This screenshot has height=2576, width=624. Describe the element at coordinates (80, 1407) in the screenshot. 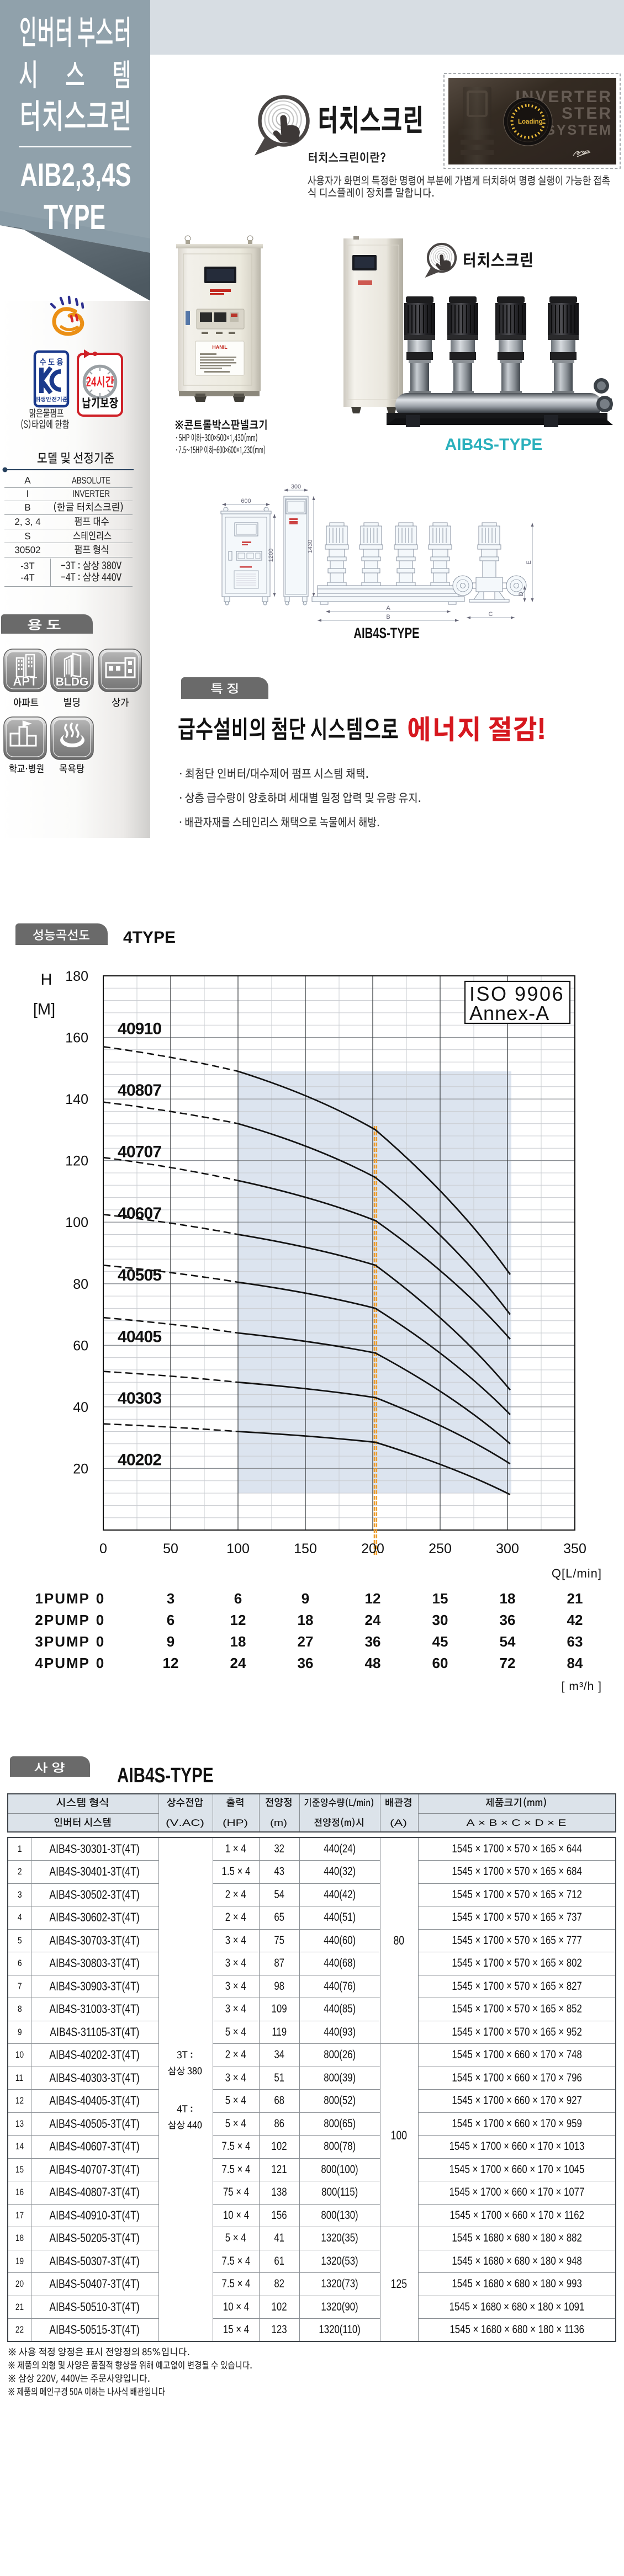

I see `svg-text: 40` at that location.